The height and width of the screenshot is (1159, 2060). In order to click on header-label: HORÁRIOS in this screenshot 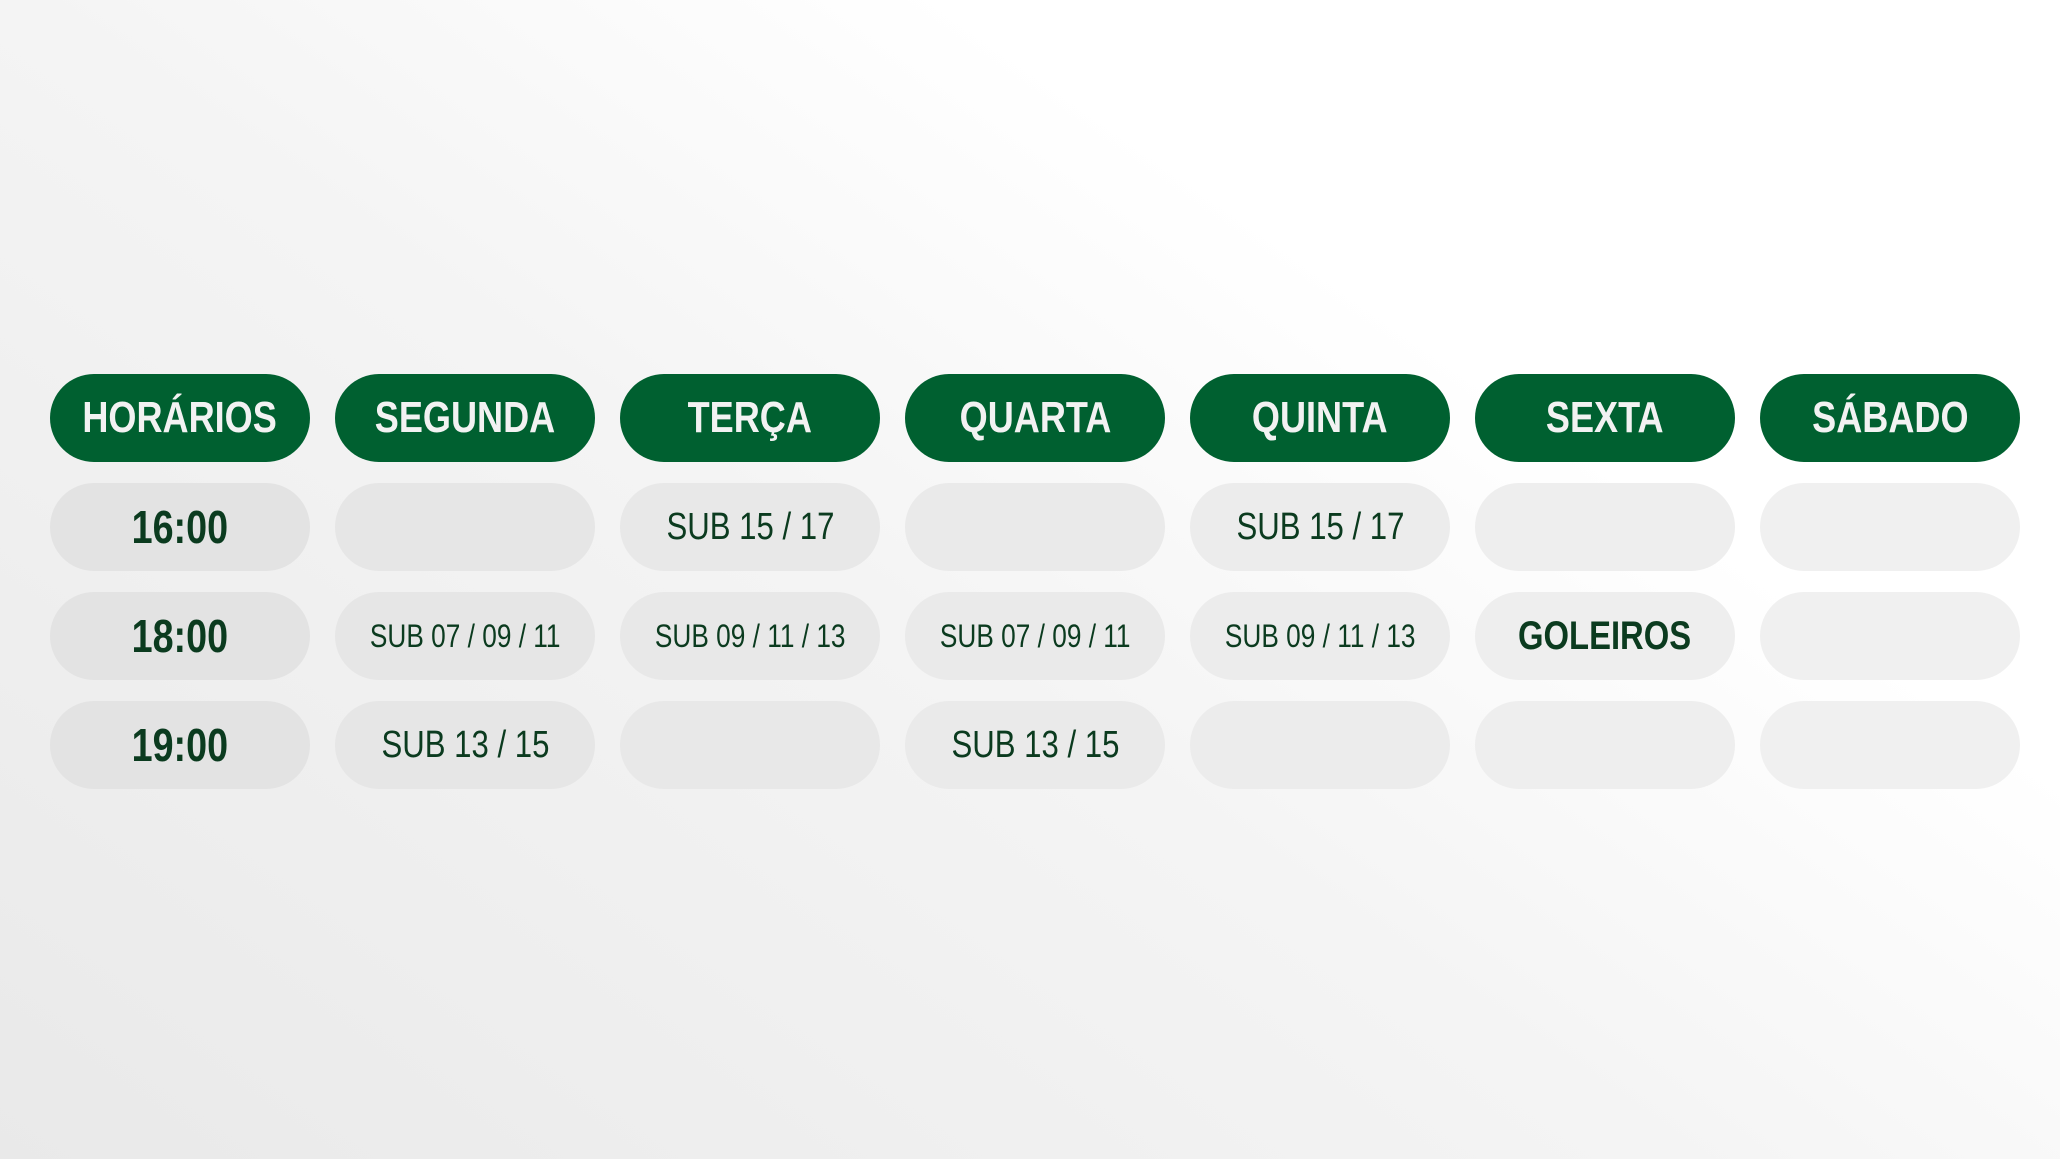, I will do `click(180, 417)`.